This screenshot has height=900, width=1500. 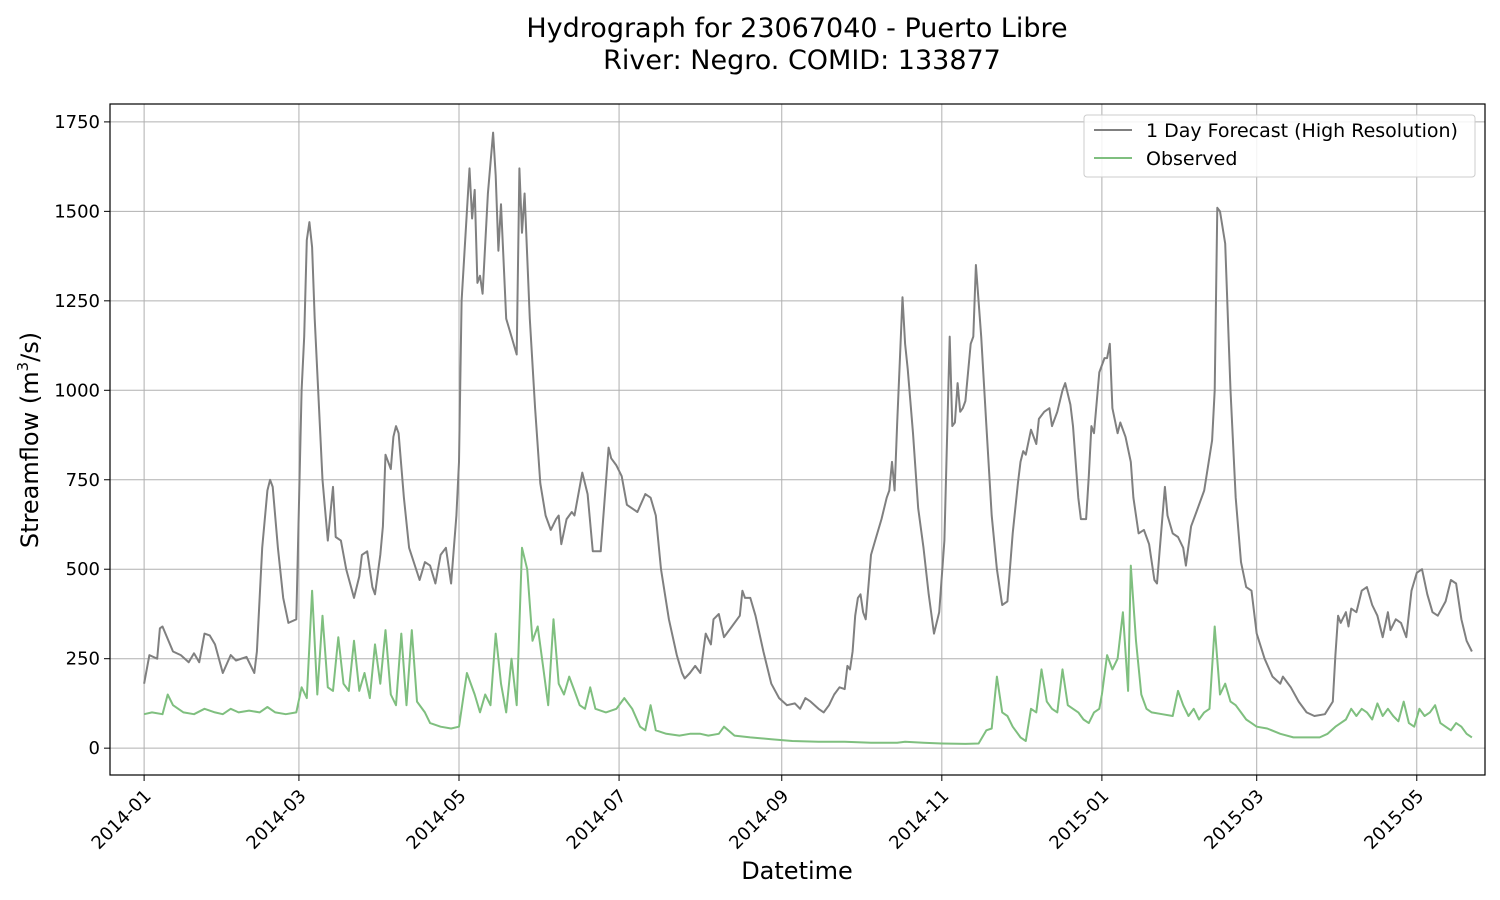 What do you see at coordinates (1234, 820) in the screenshot?
I see `x-tick-label: 2015-03` at bounding box center [1234, 820].